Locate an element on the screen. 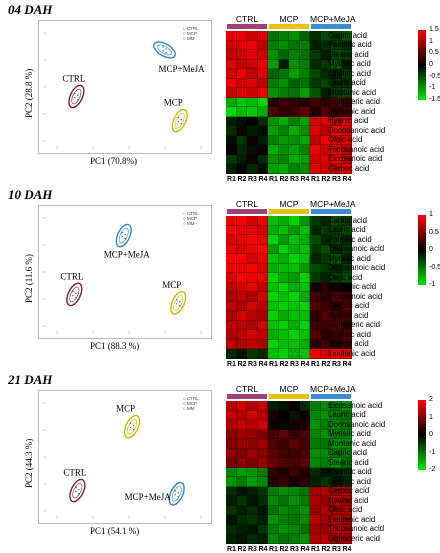  row-label: Linoleic acid is located at coordinates (349, 334).